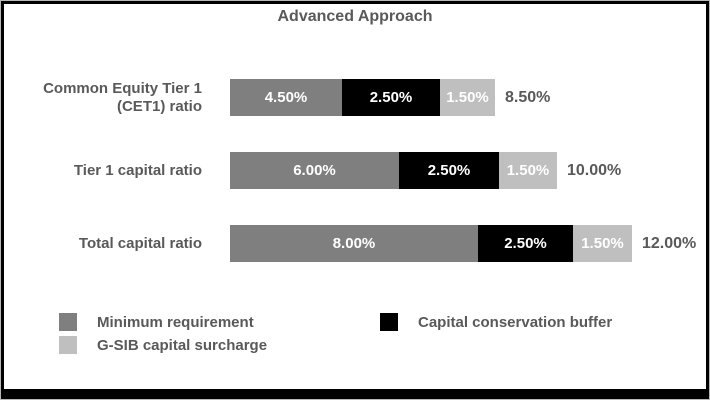  I want to click on bar-segment-minimum-requirement: 6.00%, so click(314, 170).